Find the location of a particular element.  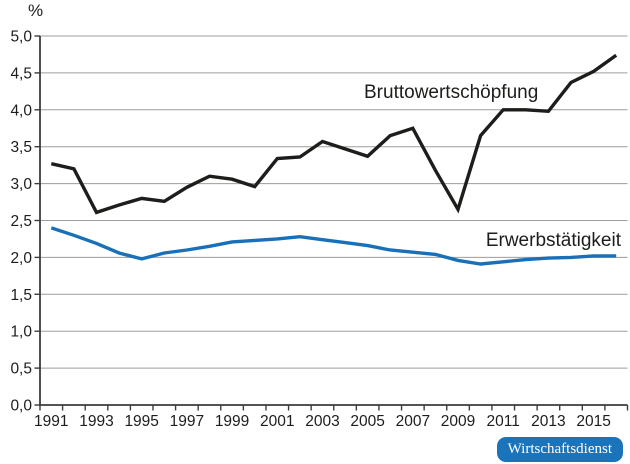

x-tick-label: 2015 is located at coordinates (593, 421).